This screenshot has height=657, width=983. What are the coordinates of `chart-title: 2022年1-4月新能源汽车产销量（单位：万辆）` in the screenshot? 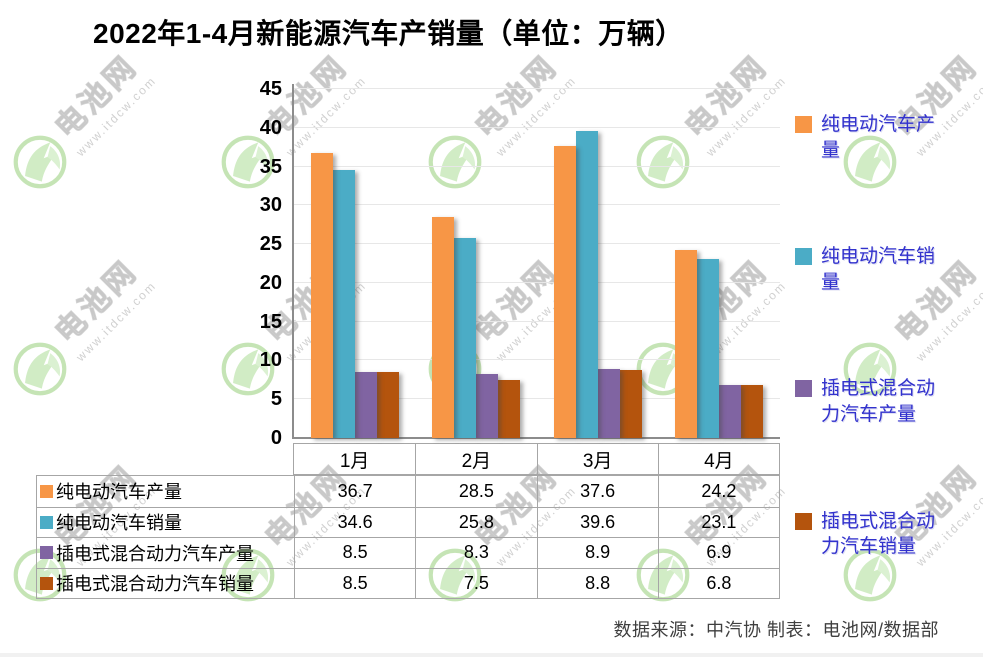 It's located at (388, 33).